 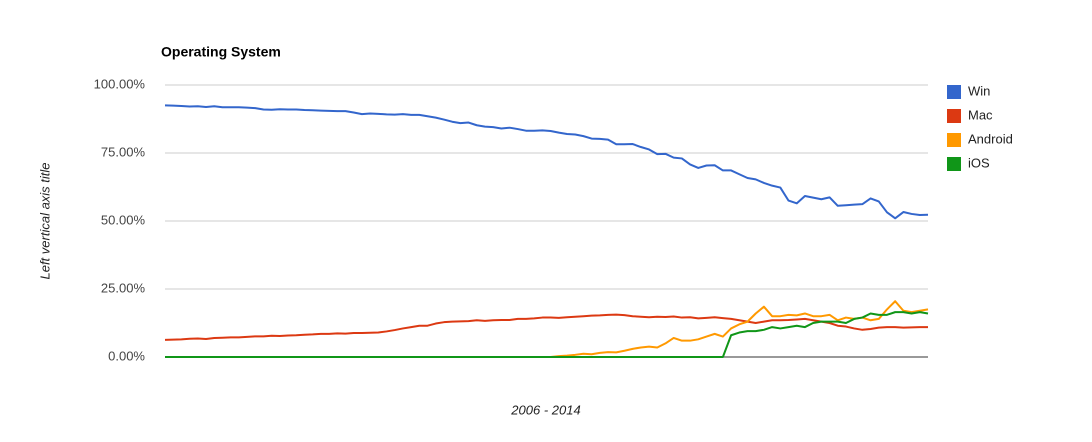 What do you see at coordinates (123, 151) in the screenshot?
I see `y-tick-label: 75.00%` at bounding box center [123, 151].